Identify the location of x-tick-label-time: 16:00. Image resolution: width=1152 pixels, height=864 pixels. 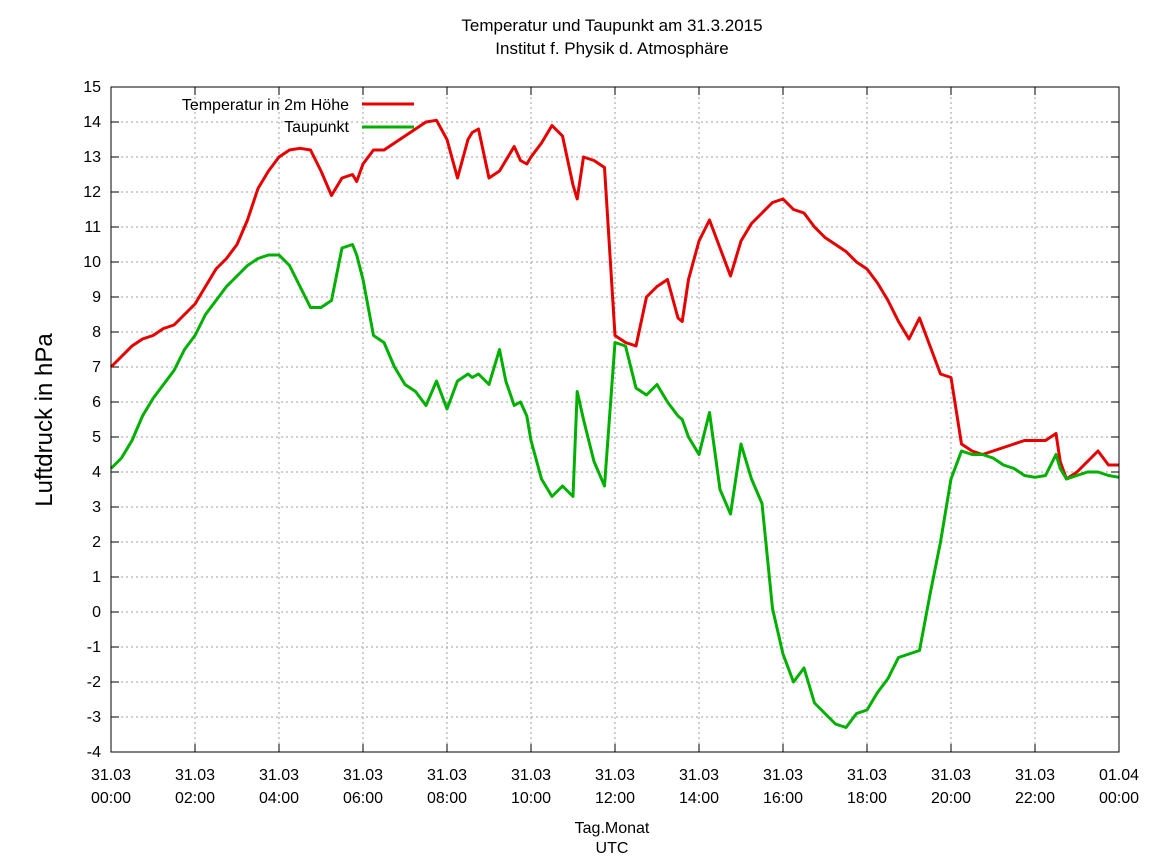
(783, 798).